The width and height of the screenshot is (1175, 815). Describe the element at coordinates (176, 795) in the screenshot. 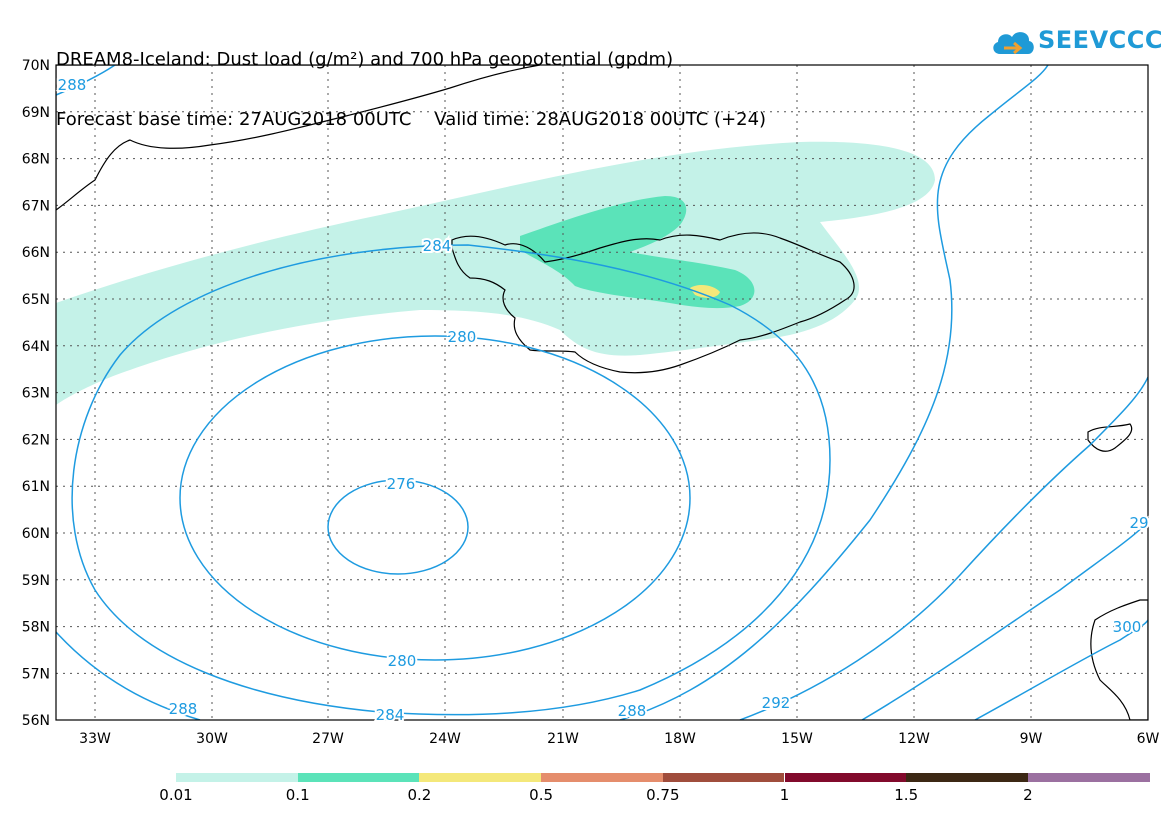

I see `colorbar-label: 0.01` at that location.